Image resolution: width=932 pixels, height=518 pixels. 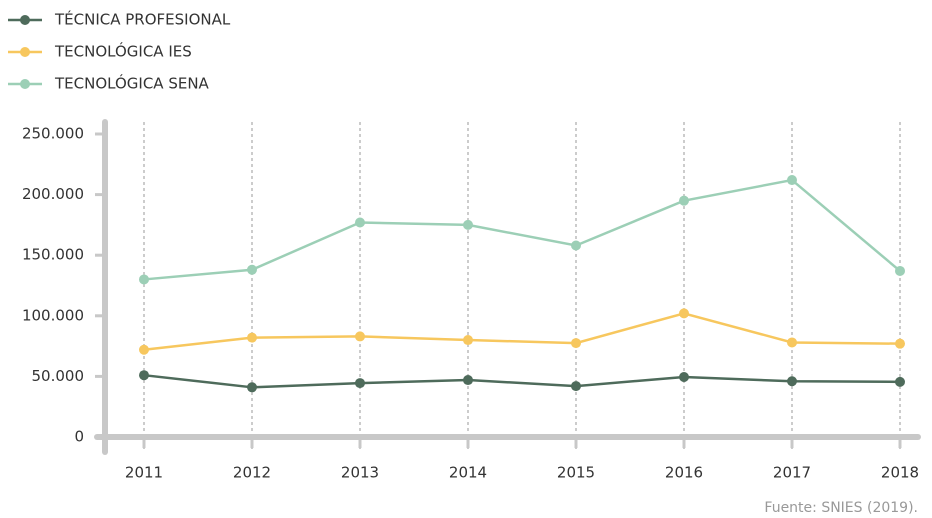 What do you see at coordinates (144, 473) in the screenshot?
I see `x-tick-label: 2011` at bounding box center [144, 473].